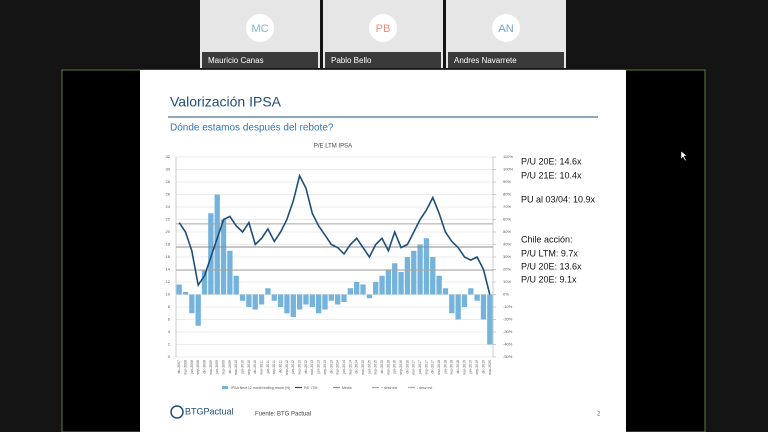 Image resolution: width=768 pixels, height=432 pixels. Describe the element at coordinates (236, 367) in the screenshot. I see `x-tick-label: mar-2010` at that location.